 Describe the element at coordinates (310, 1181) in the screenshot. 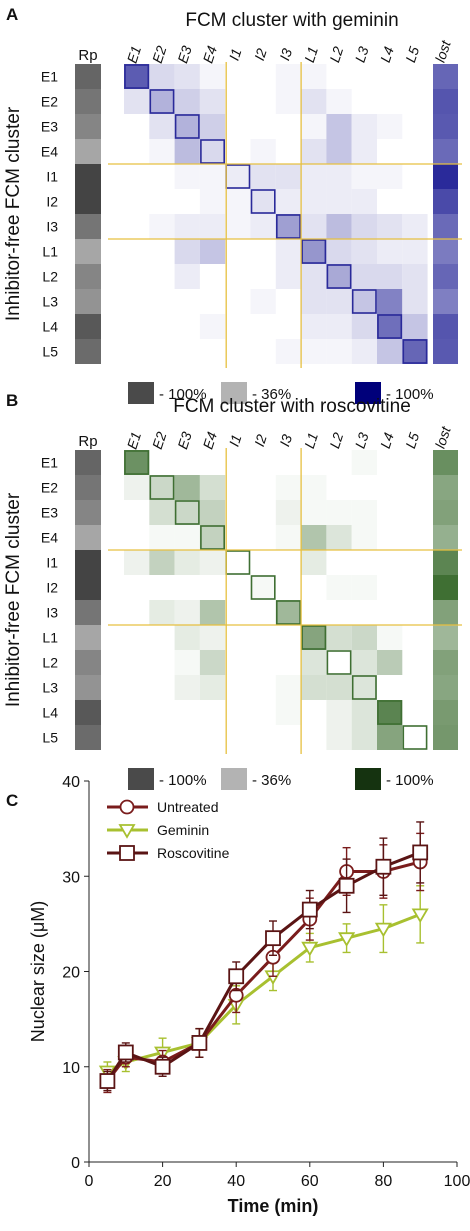

I see `x-tick-label: 60` at that location.